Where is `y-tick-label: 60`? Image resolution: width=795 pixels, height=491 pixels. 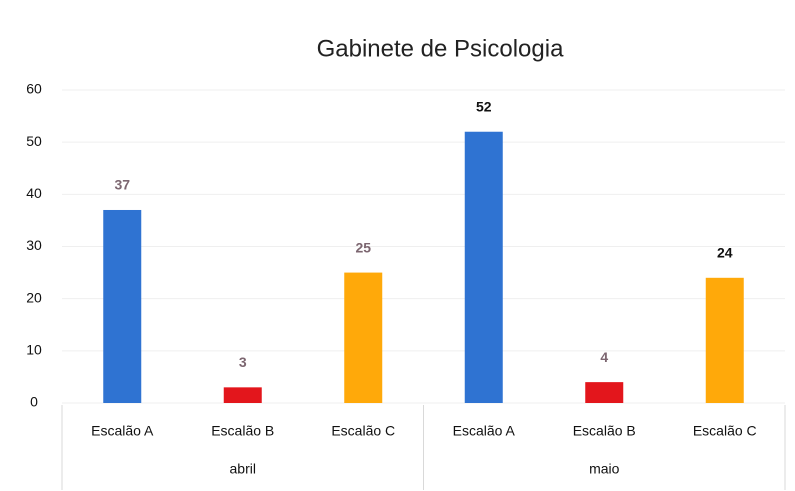 y-tick-label: 60 is located at coordinates (34, 89).